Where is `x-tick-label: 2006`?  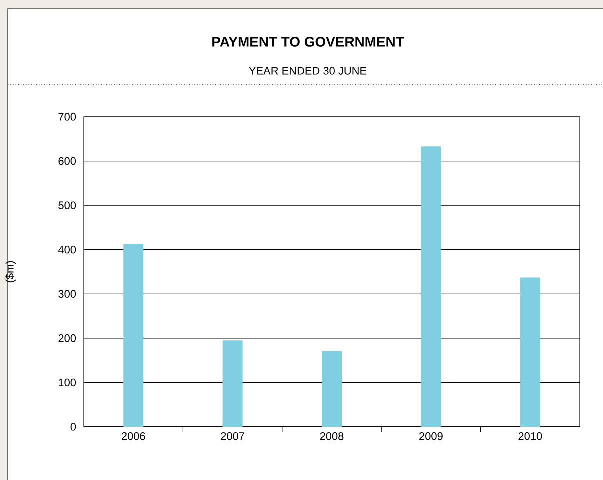
x-tick-label: 2006 is located at coordinates (134, 436).